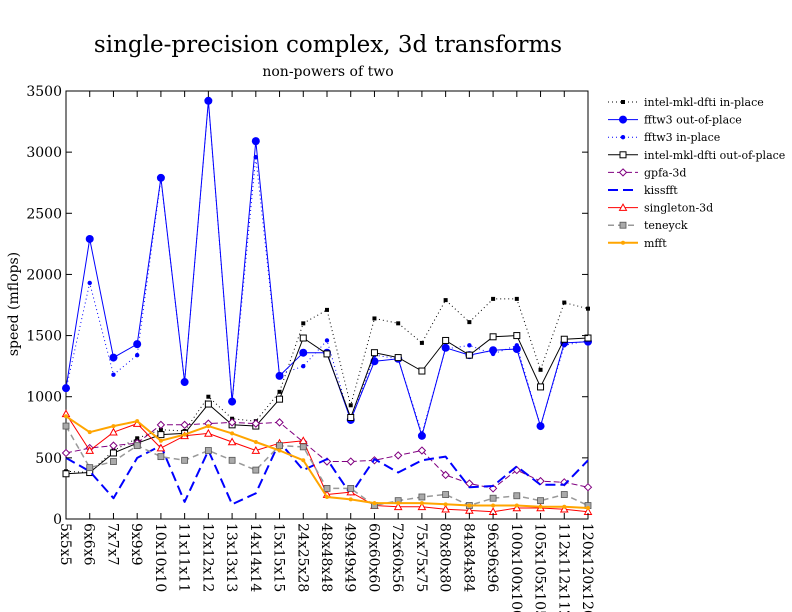 This screenshot has width=792, height=612. Describe the element at coordinates (279, 557) in the screenshot. I see `x-tick-label: 15x15x15` at that location.